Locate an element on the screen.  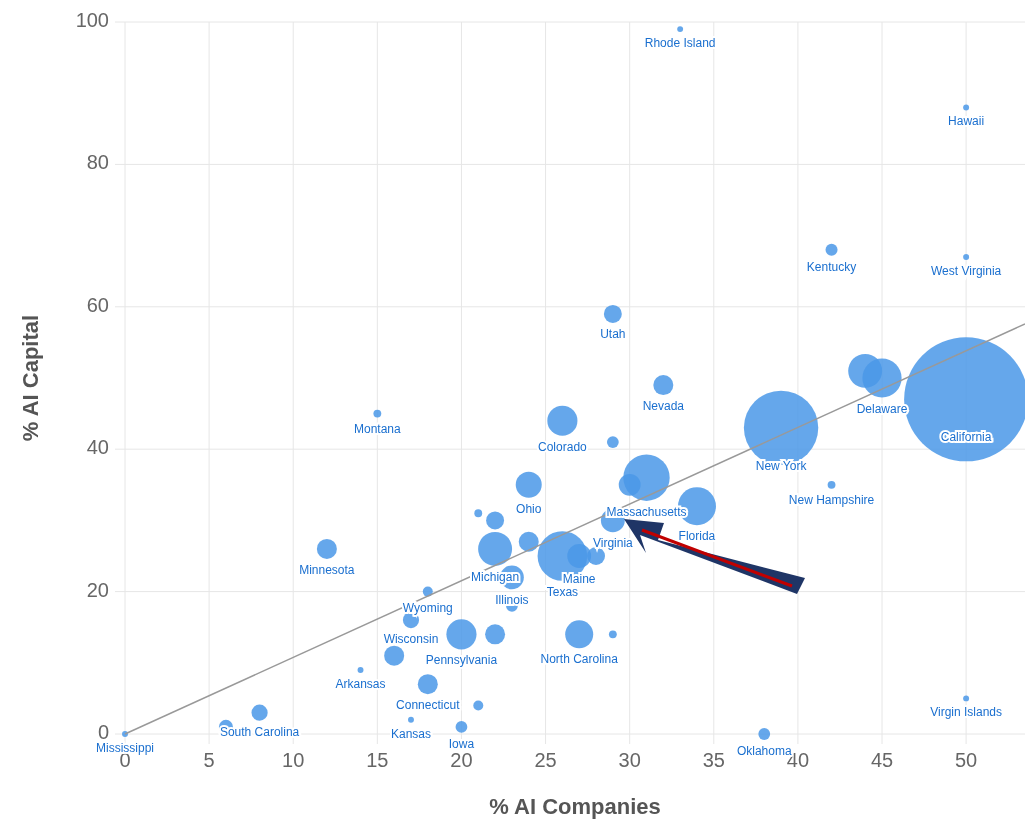
x-tick-label: 20 is located at coordinates (461, 760).